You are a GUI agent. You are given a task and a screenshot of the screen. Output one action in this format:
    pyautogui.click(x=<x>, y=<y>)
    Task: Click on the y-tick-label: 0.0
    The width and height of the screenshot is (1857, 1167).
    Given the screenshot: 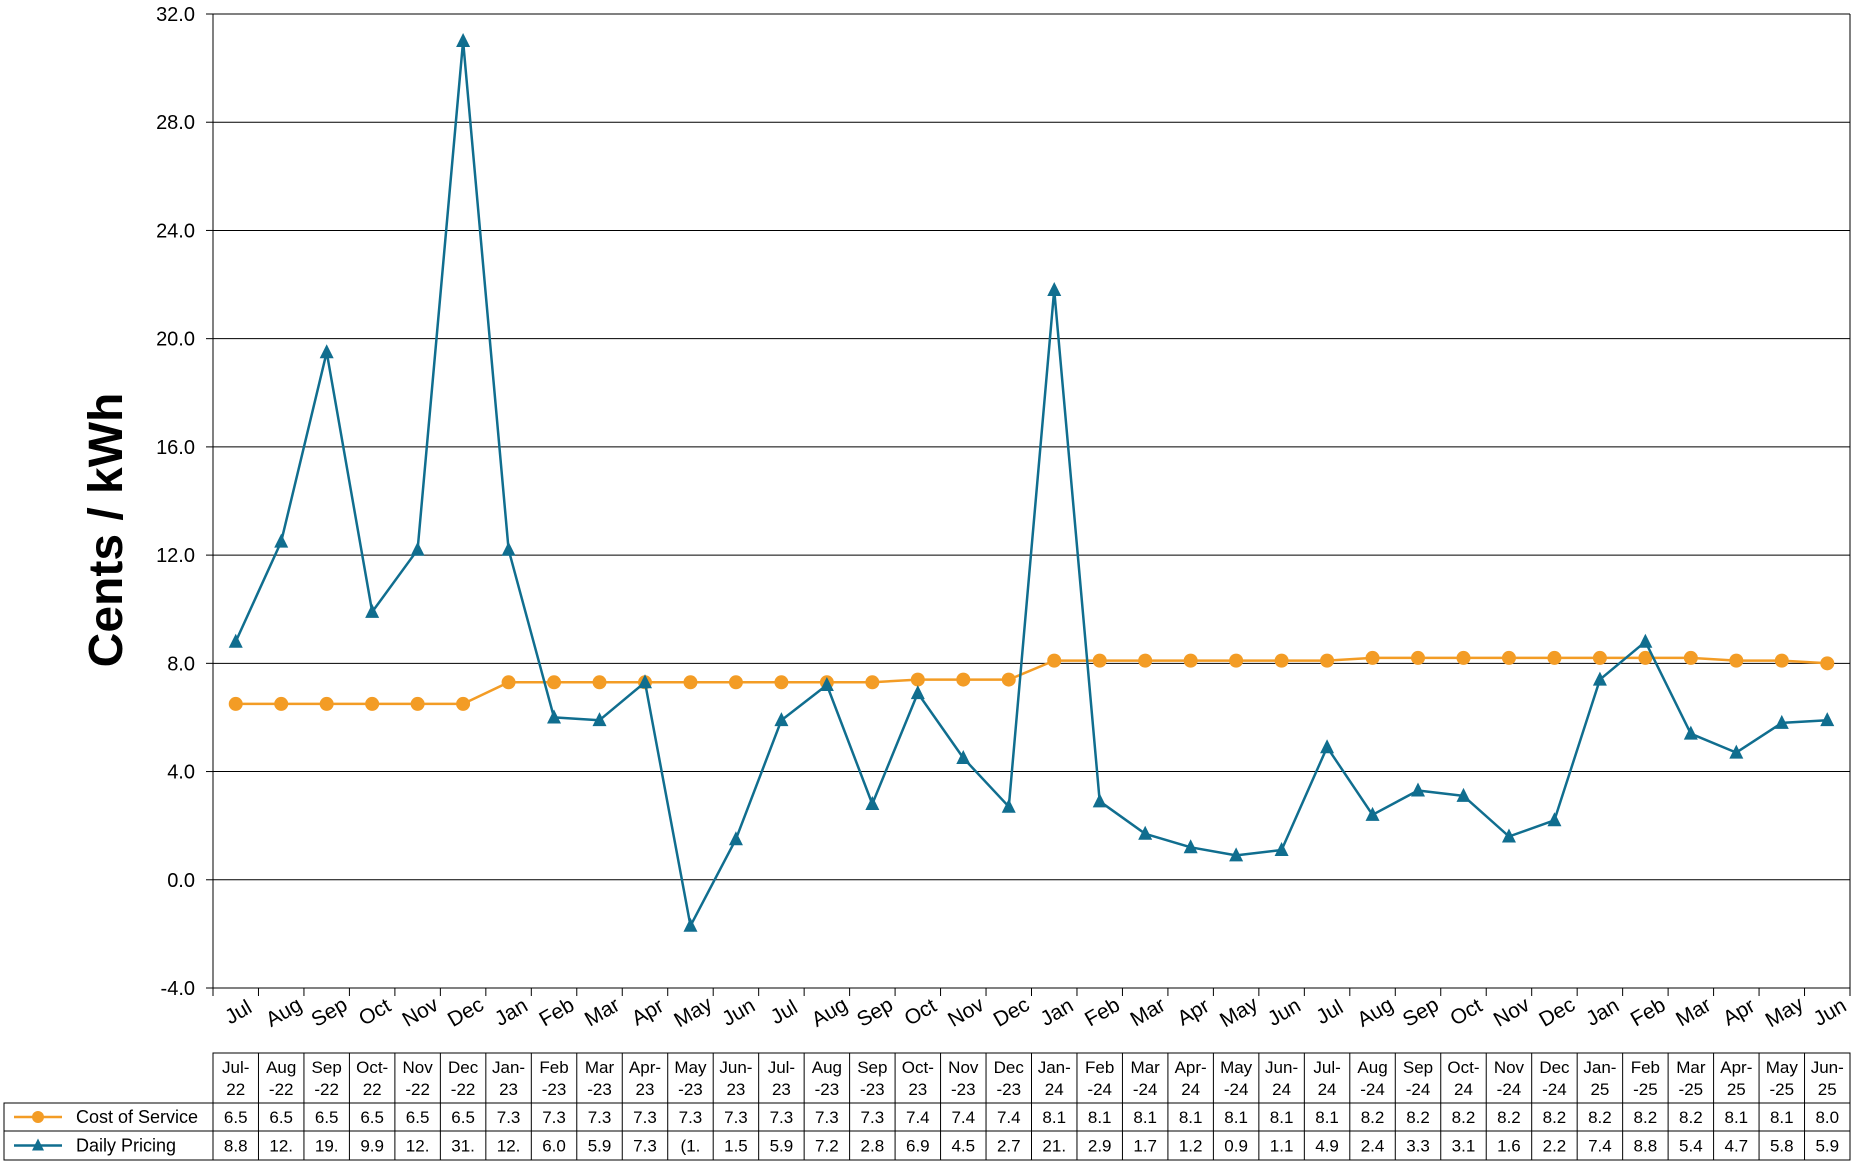 What is the action you would take?
    pyautogui.click(x=181, y=881)
    